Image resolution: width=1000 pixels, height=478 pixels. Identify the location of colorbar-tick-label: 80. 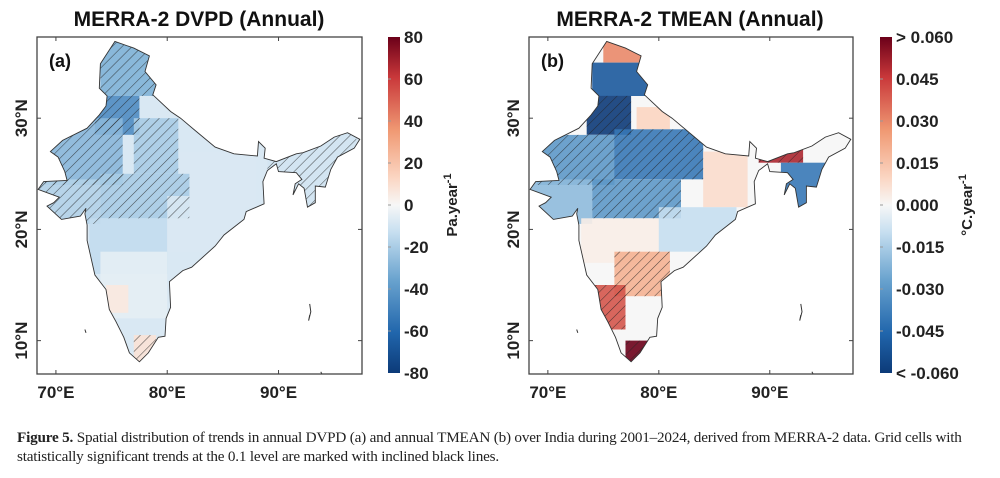
(413, 37).